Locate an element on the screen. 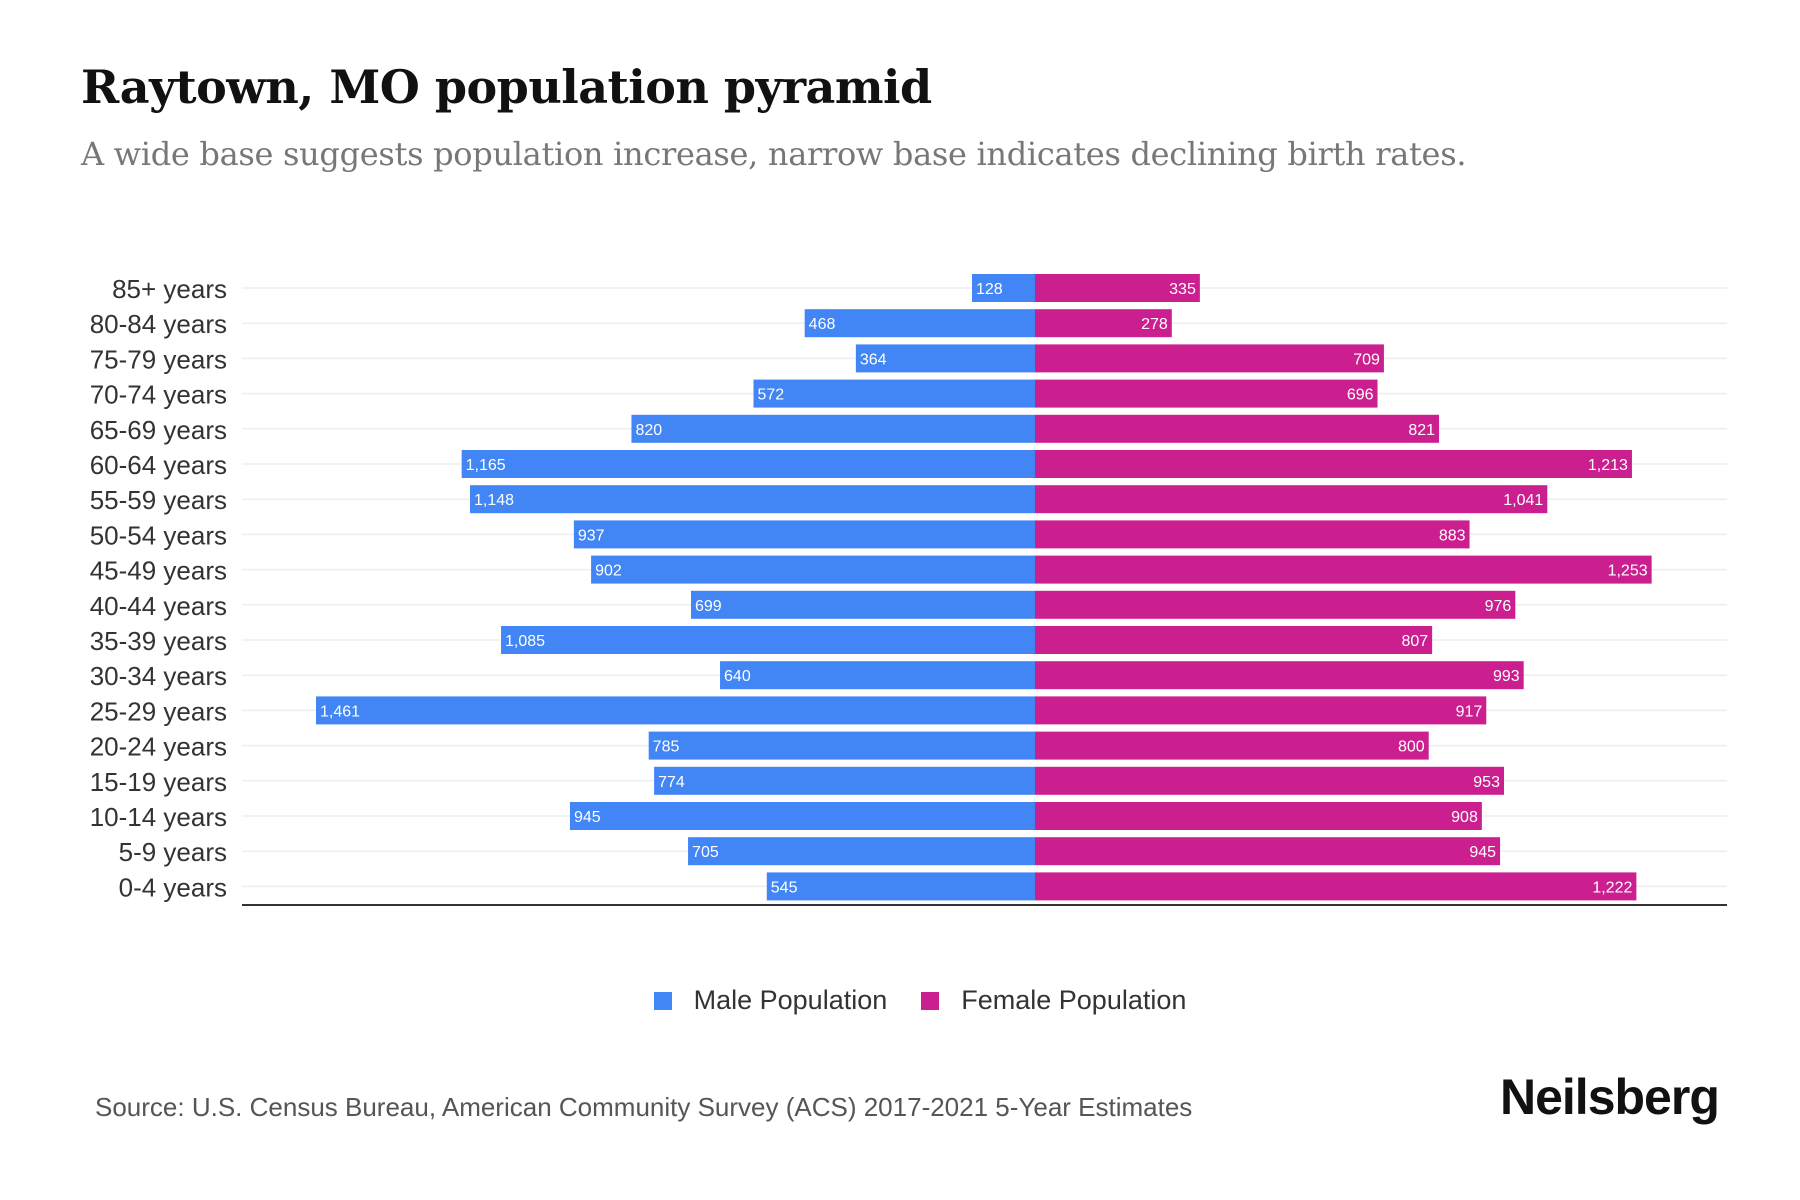 This screenshot has height=1200, width=1800. data-label-female: 1,253 is located at coordinates (1628, 571).